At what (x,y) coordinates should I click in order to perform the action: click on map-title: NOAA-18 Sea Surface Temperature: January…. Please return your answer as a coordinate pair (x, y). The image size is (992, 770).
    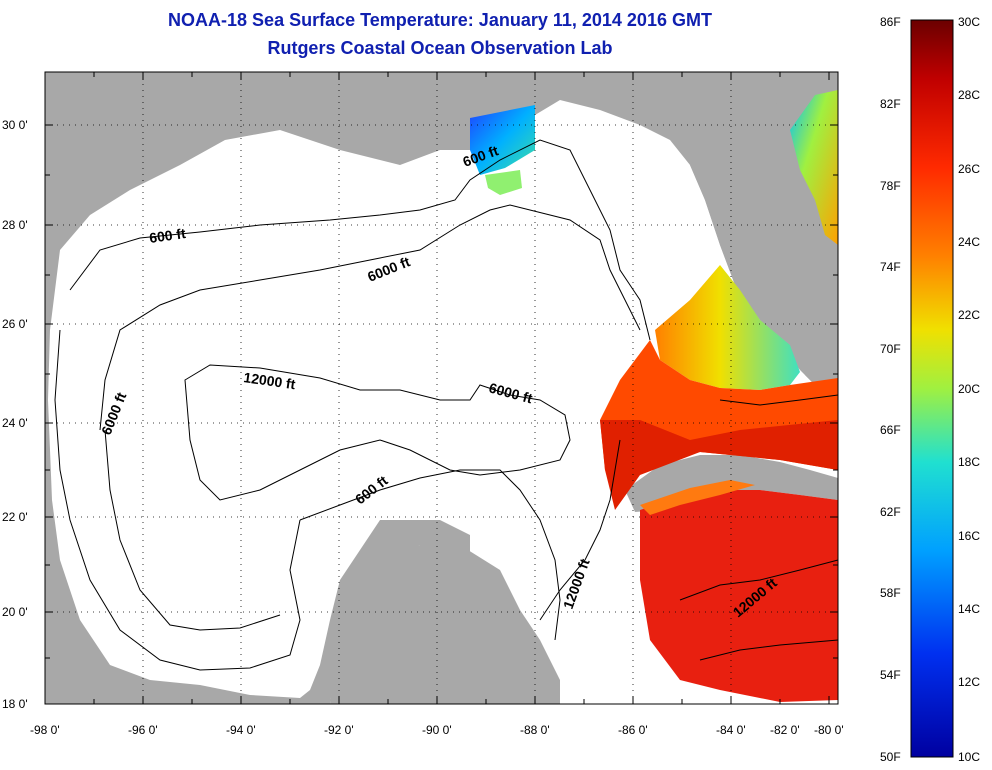
    Looking at the image, I should click on (440, 20).